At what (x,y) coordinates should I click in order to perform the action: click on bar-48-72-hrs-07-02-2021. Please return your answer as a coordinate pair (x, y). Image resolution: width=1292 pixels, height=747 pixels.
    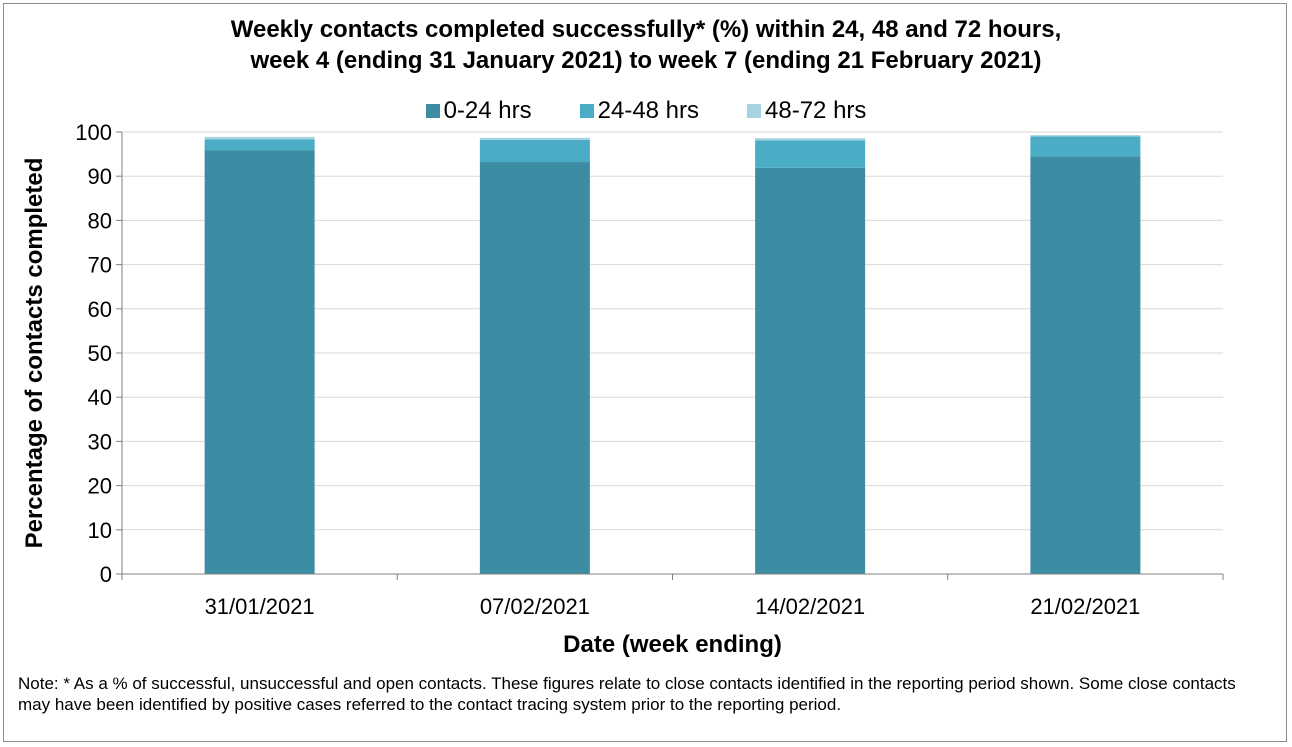
    Looking at the image, I should click on (534, 138).